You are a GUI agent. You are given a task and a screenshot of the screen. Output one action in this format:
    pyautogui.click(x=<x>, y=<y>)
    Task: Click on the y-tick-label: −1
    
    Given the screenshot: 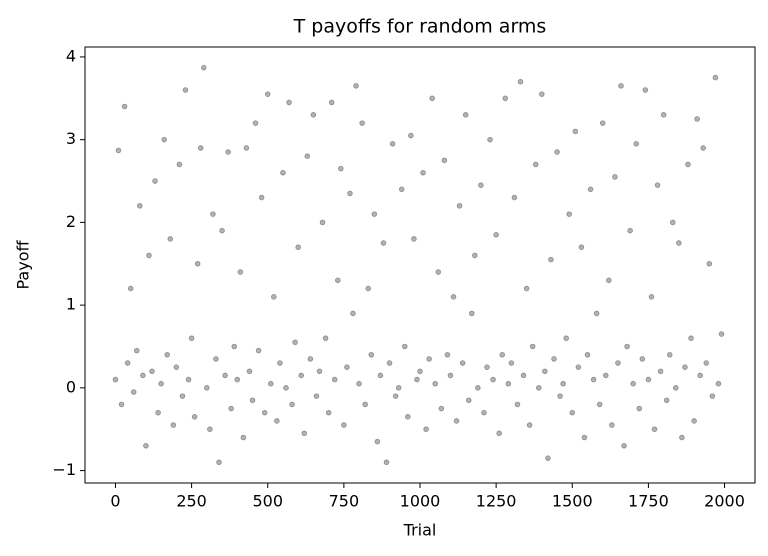 What is the action you would take?
    pyautogui.click(x=64, y=469)
    